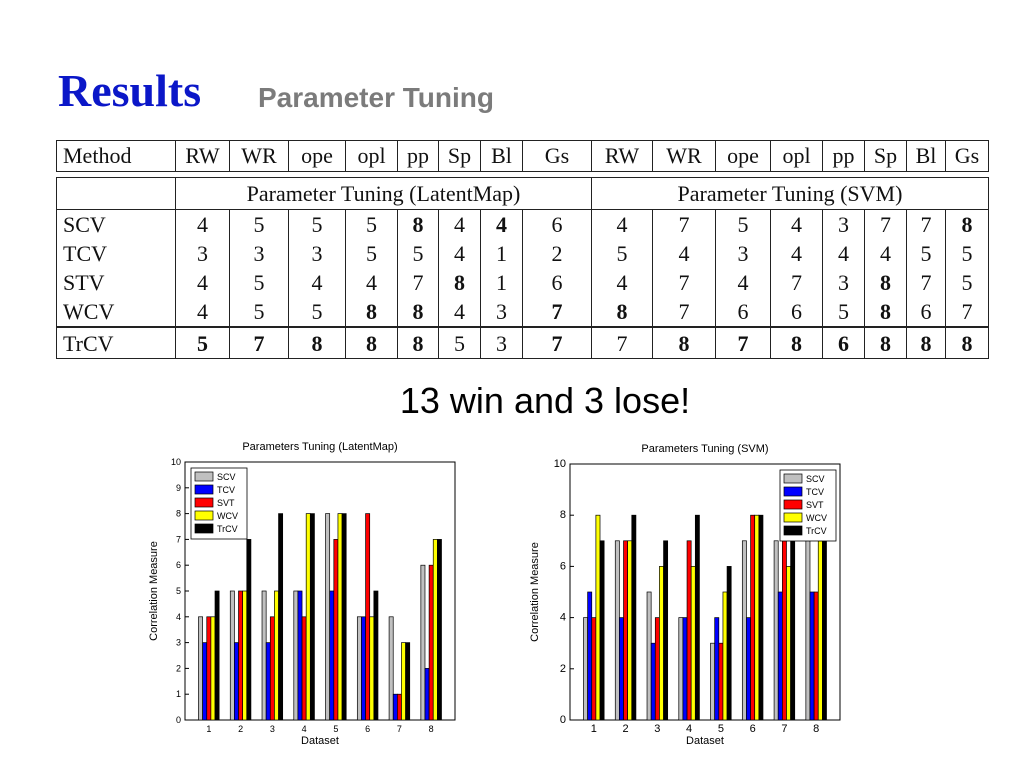 The height and width of the screenshot is (768, 1024). I want to click on y-tick-label: 2, so click(178, 668).